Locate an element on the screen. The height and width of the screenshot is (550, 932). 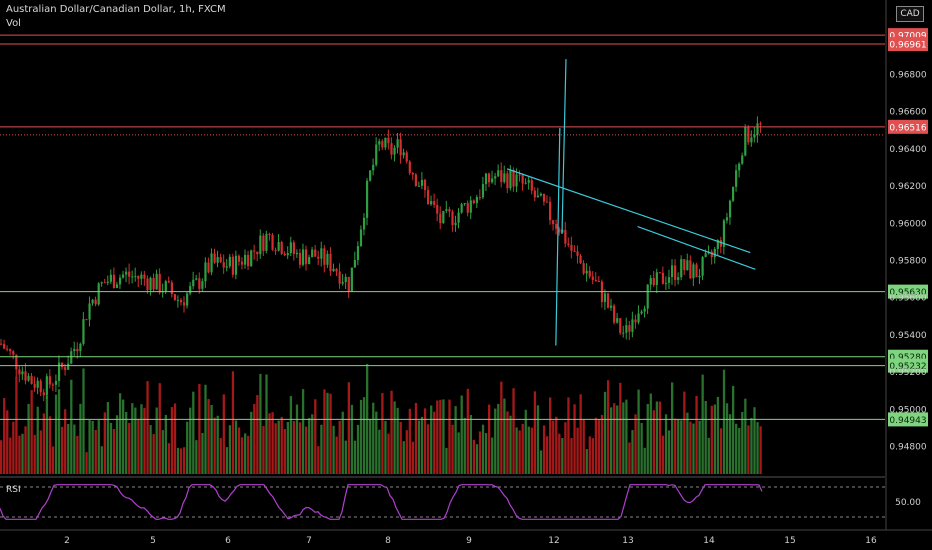
time-tick-label: 16 is located at coordinates (871, 541).